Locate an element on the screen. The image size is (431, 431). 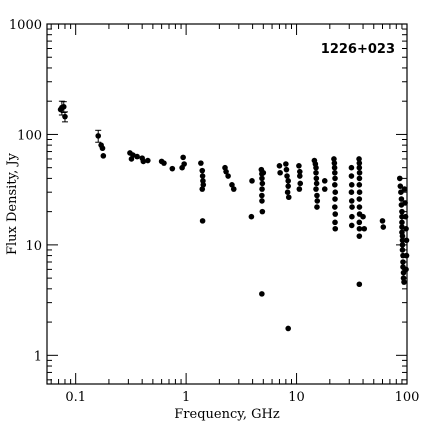
y-tick-label: 1000 is located at coordinates (25, 25).